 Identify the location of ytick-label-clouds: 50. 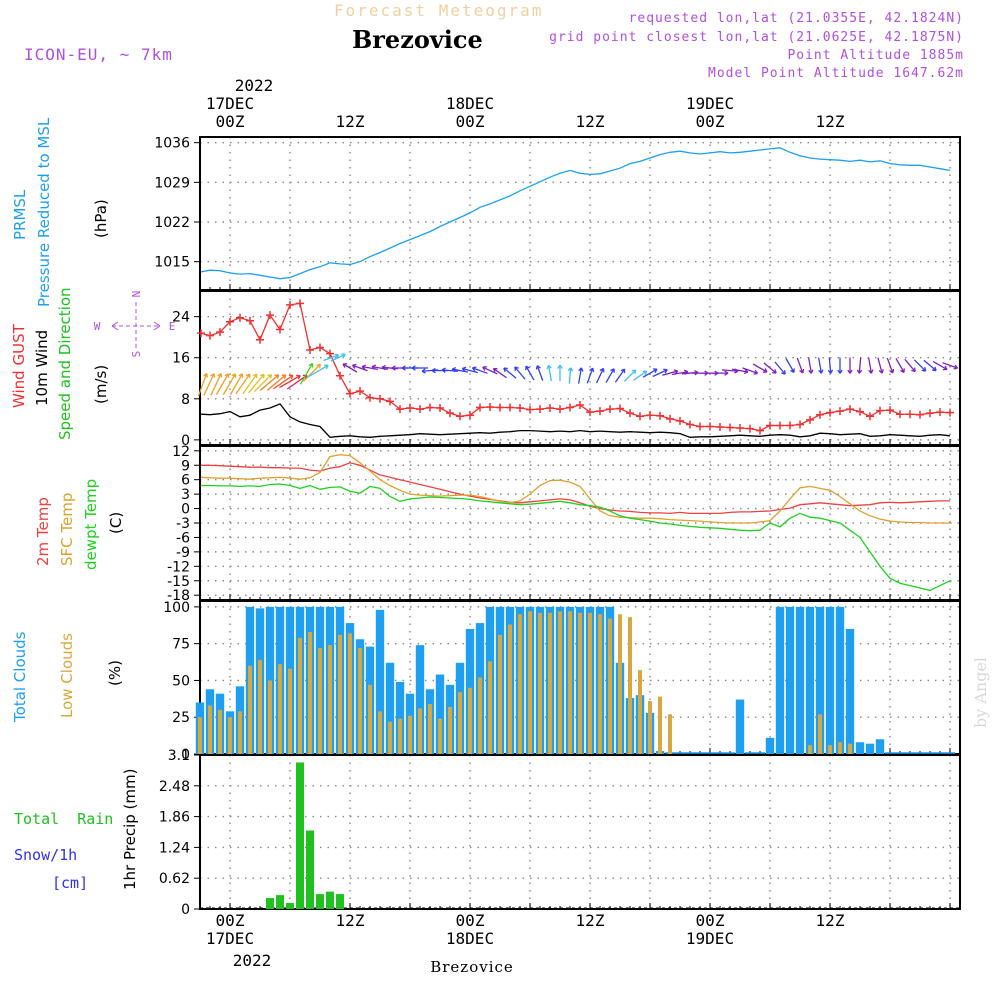
(181, 681).